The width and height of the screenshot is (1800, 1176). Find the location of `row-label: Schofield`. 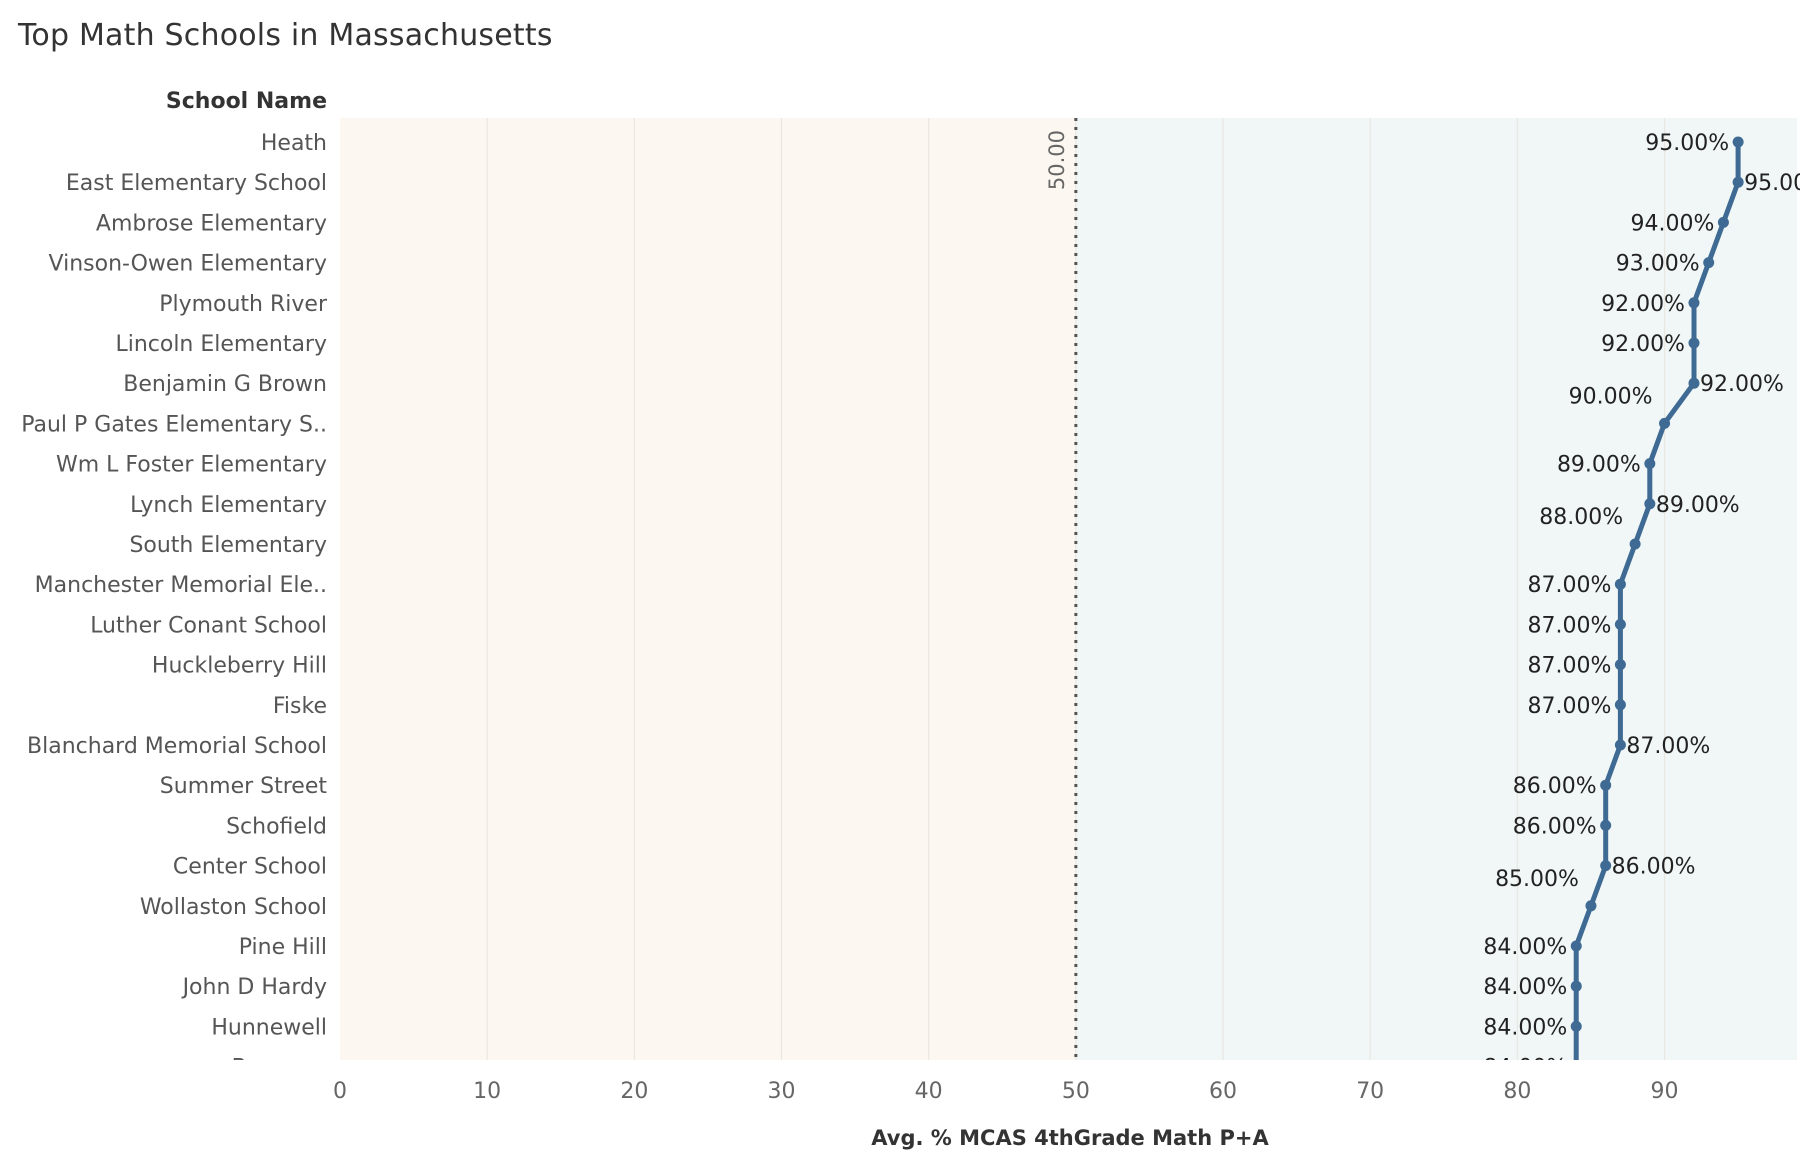

row-label: Schofield is located at coordinates (276, 826).